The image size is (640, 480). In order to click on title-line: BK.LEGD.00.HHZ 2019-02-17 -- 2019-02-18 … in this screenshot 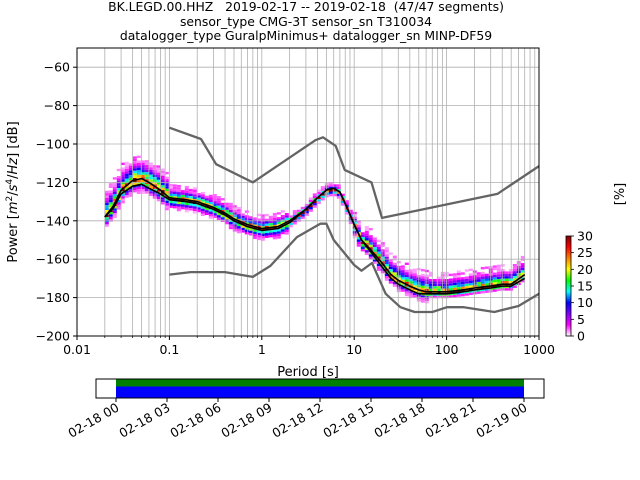, I will do `click(306, 7)`.